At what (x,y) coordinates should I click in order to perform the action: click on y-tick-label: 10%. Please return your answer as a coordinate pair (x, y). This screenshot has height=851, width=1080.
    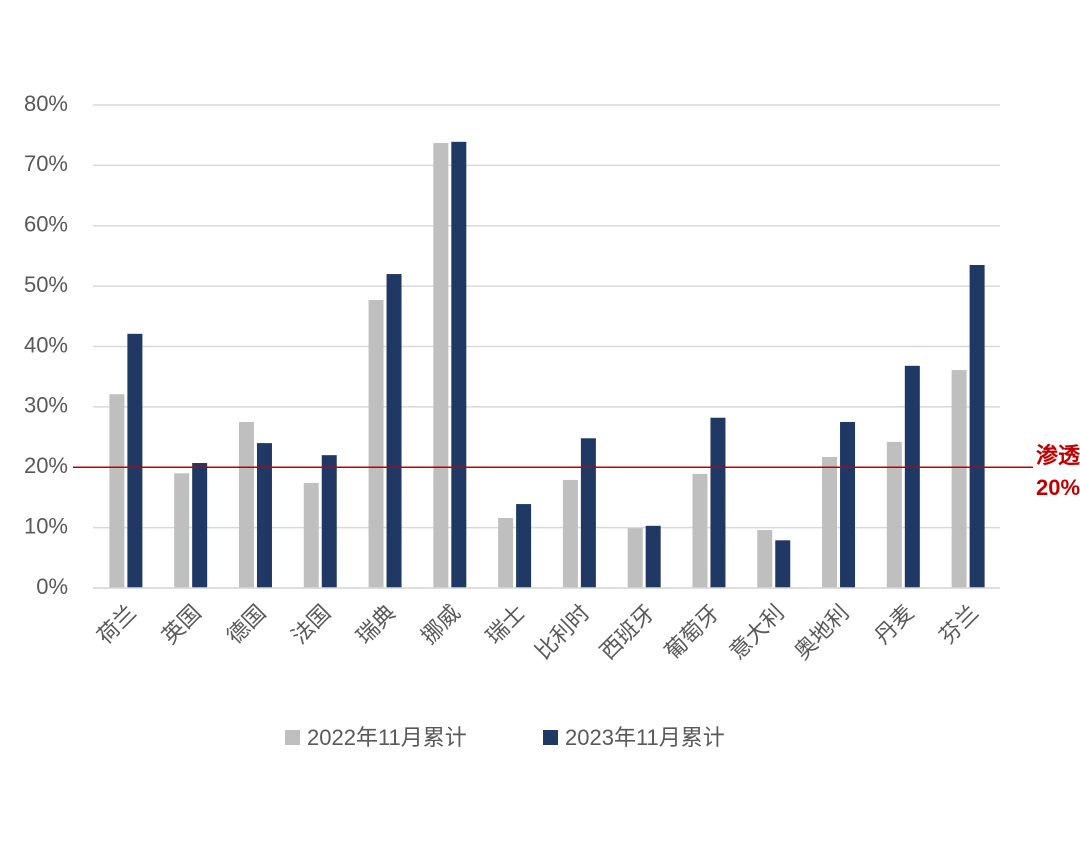
    Looking at the image, I should click on (46, 525).